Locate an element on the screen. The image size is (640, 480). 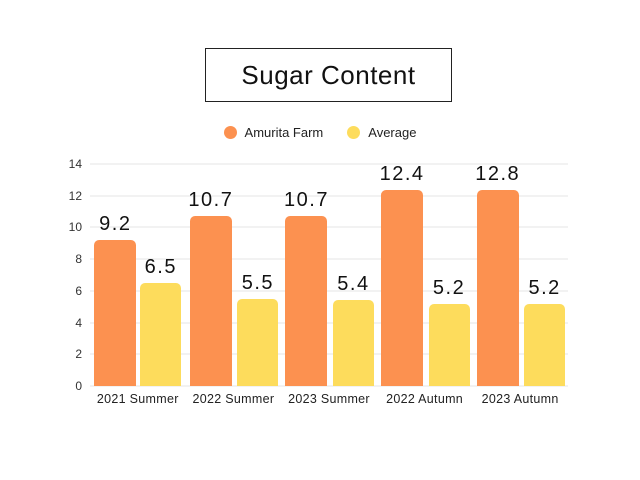
bar-wrap: 12.4 is located at coordinates (402, 275).